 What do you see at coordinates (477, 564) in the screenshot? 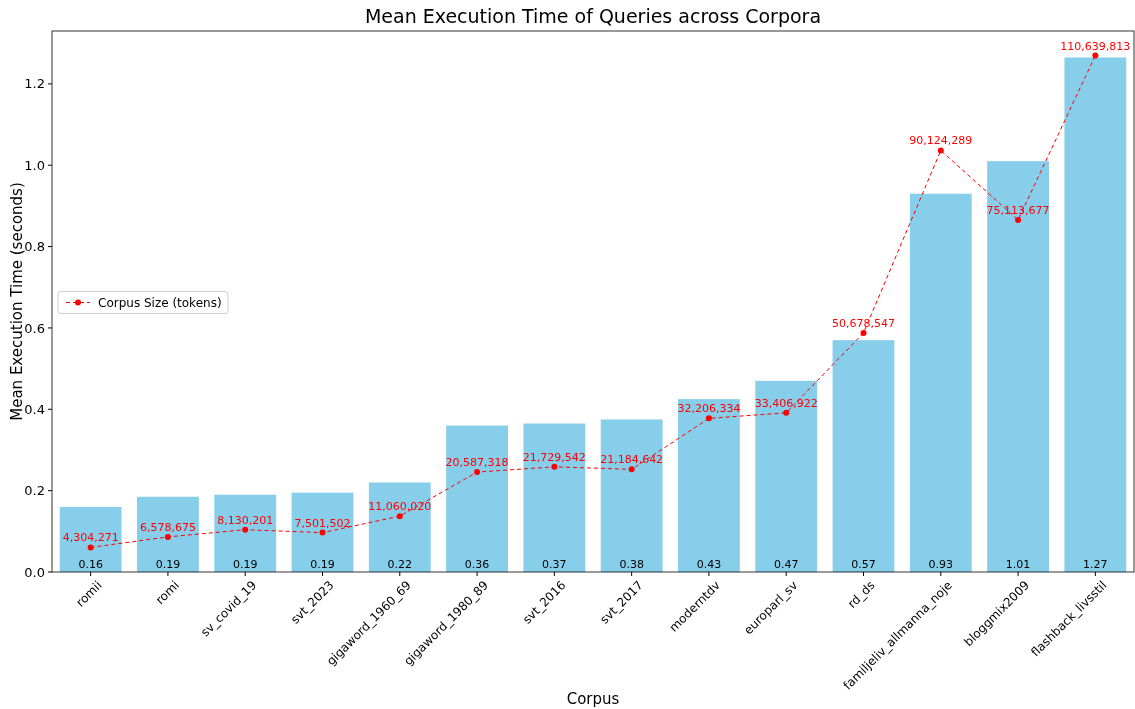
I see `data-label: 0.36` at bounding box center [477, 564].